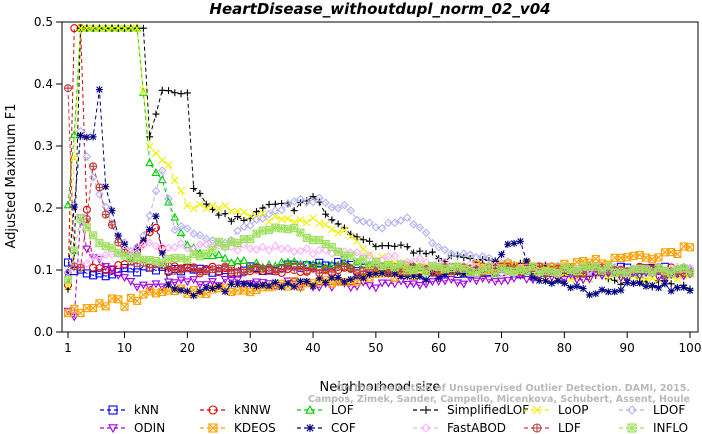  Describe the element at coordinates (43, 208) in the screenshot. I see `y-tick-label: 0.2` at that location.